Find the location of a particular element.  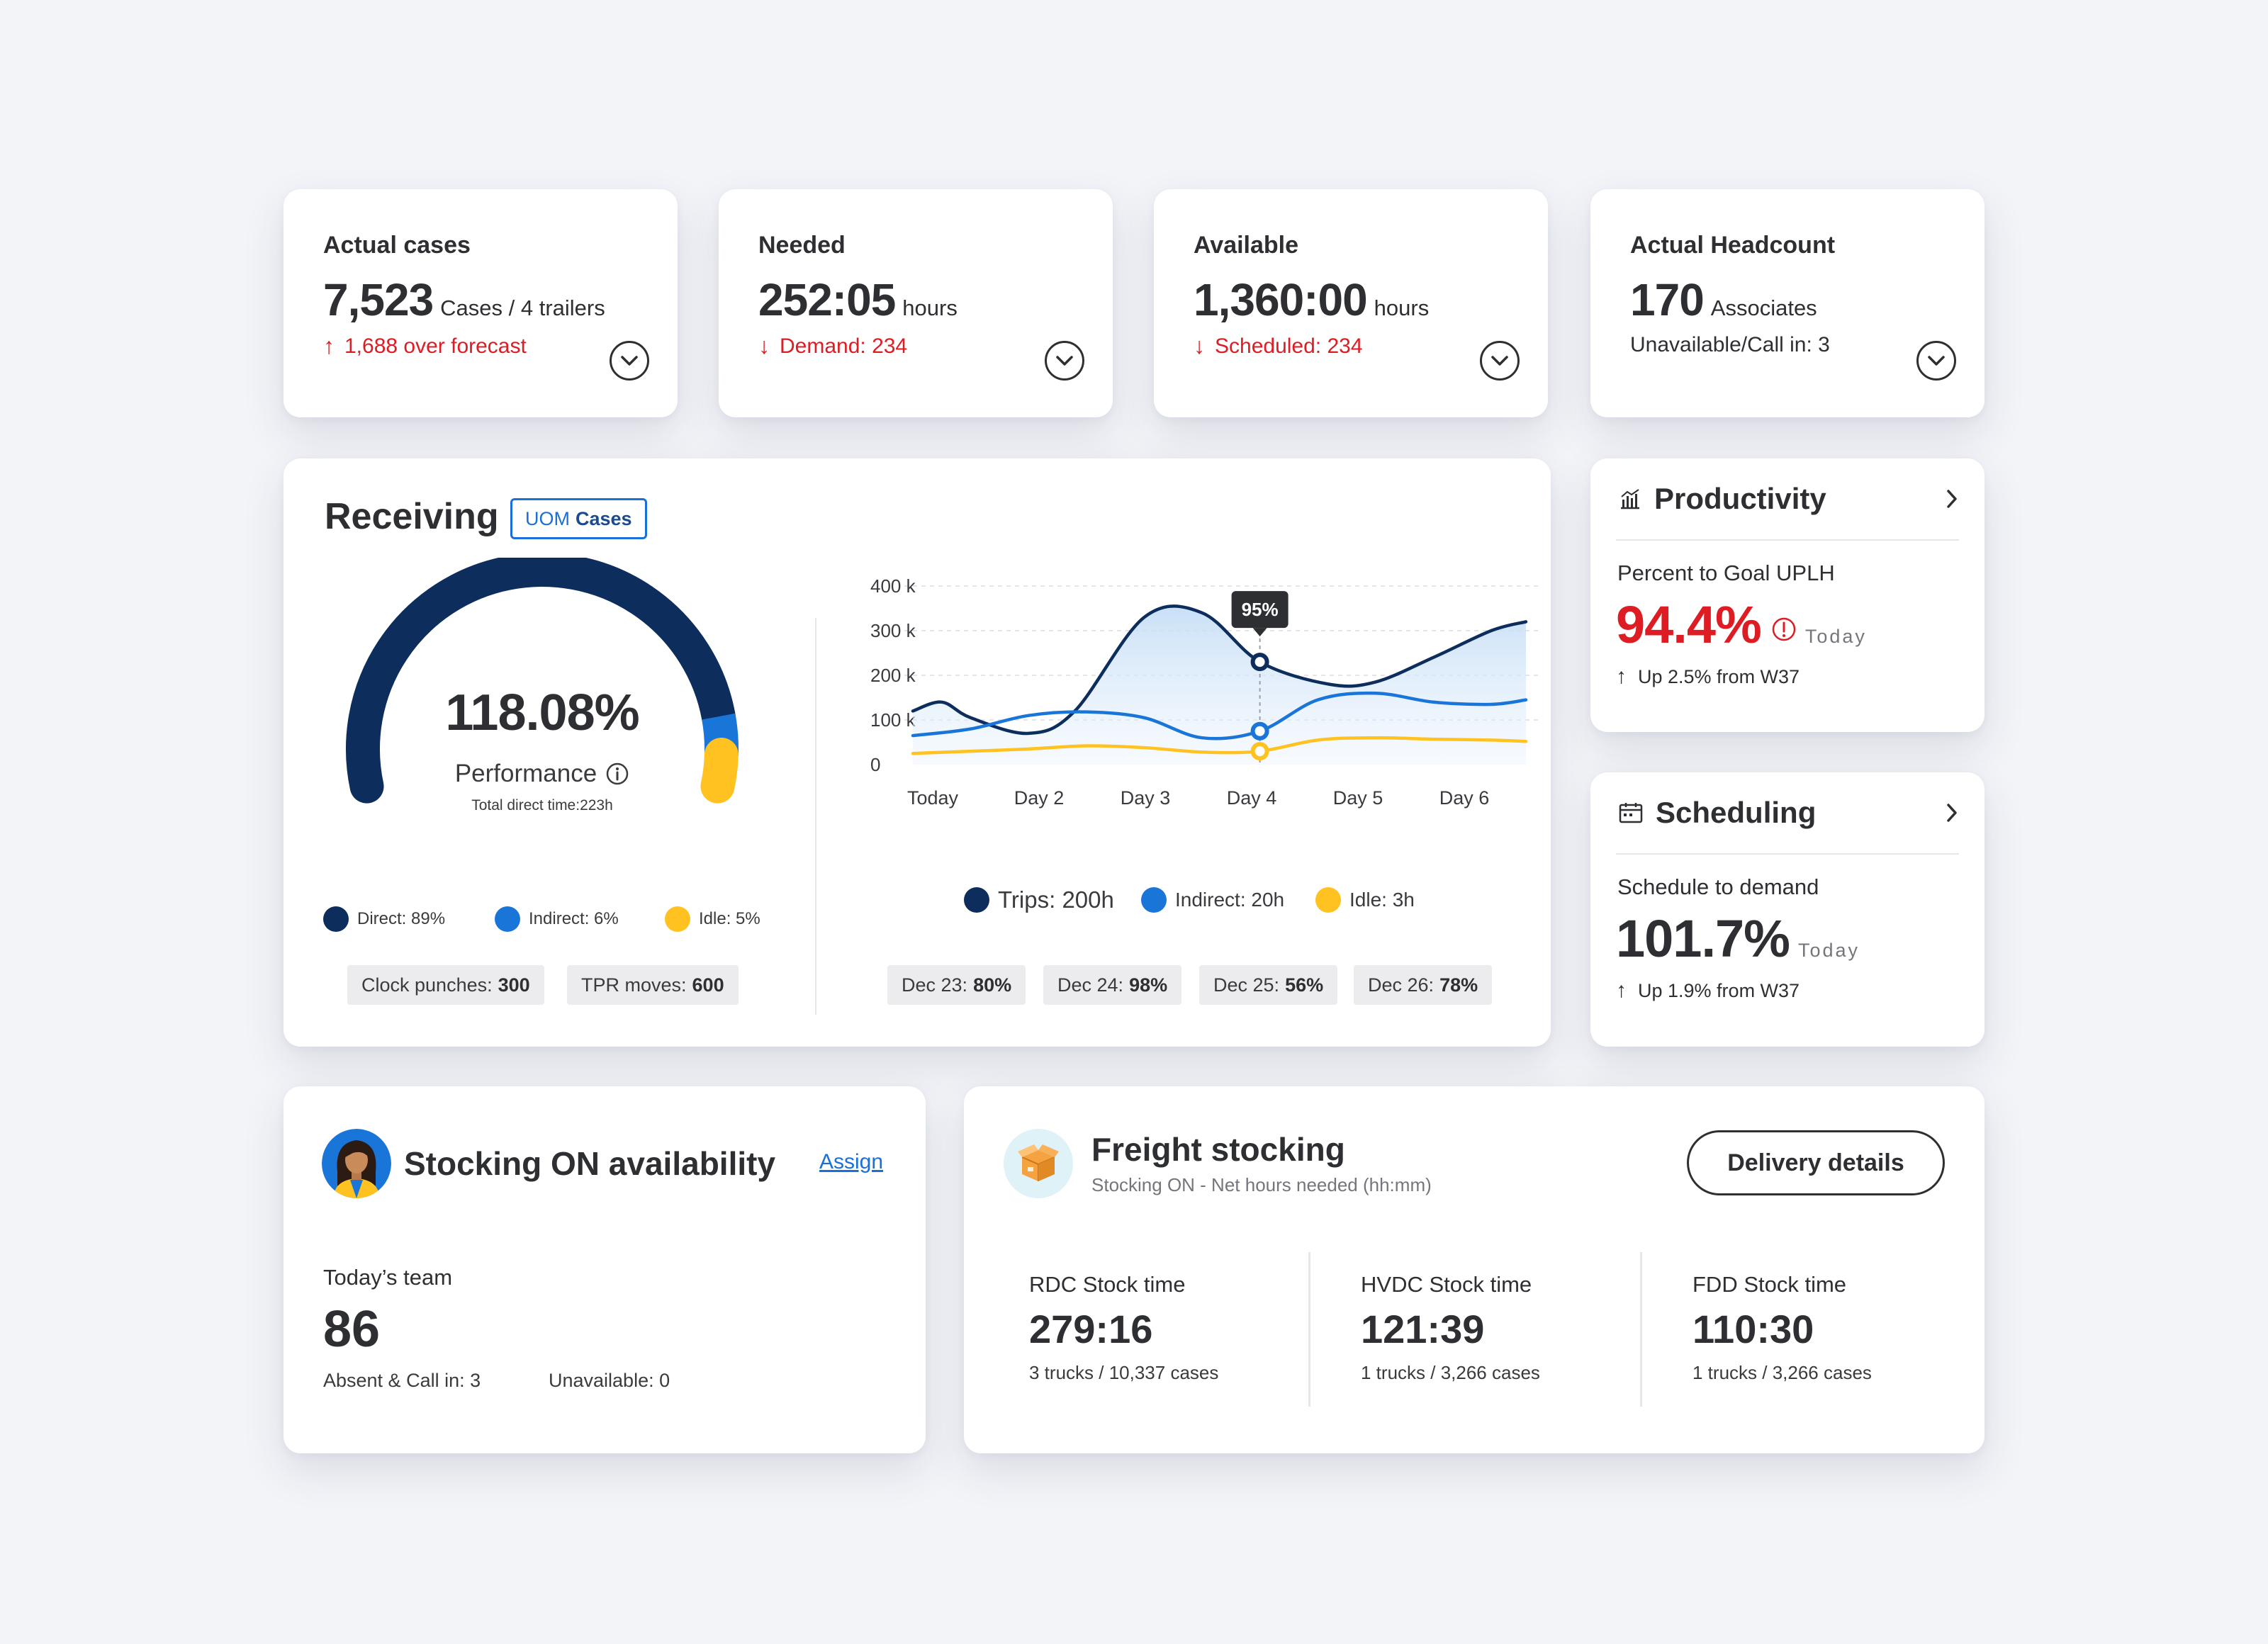

chip-value: 80% is located at coordinates (992, 985).